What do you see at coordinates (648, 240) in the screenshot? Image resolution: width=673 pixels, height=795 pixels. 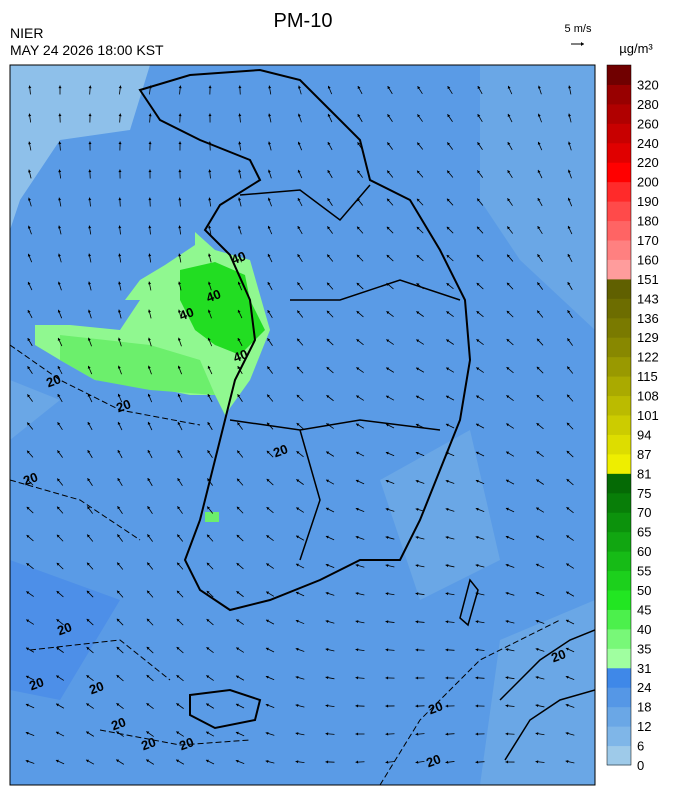 I see `colorbar-label: 170` at bounding box center [648, 240].